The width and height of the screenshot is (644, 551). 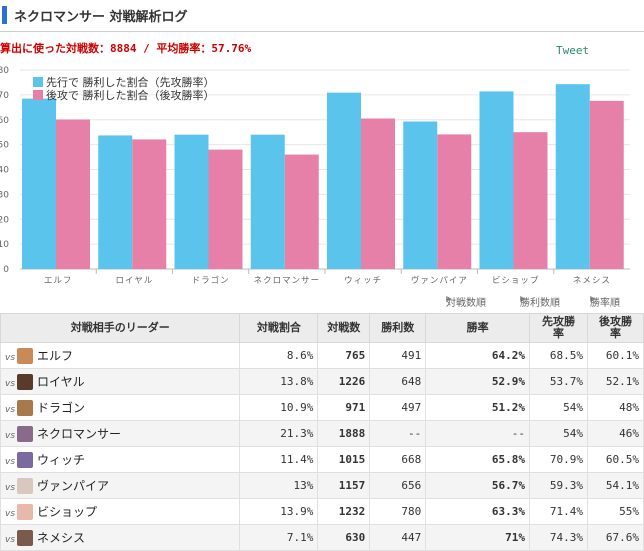 I want to click on second-winrate-cell: 55%, so click(x=615, y=511).